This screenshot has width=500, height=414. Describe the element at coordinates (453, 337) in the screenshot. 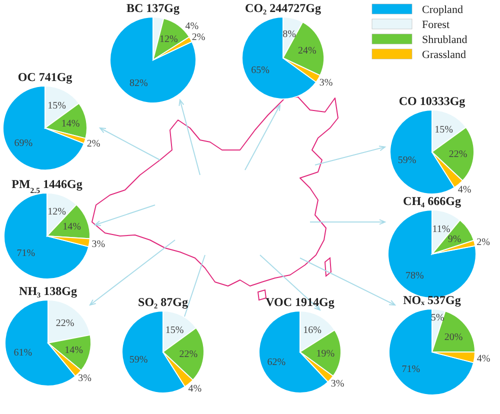

I see `data-label: 20%` at that location.